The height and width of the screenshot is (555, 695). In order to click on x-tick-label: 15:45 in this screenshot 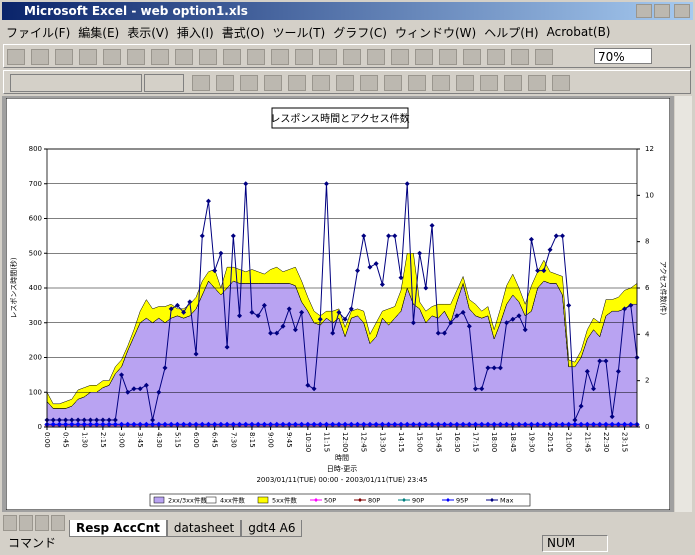, I will do `click(438, 442)`.